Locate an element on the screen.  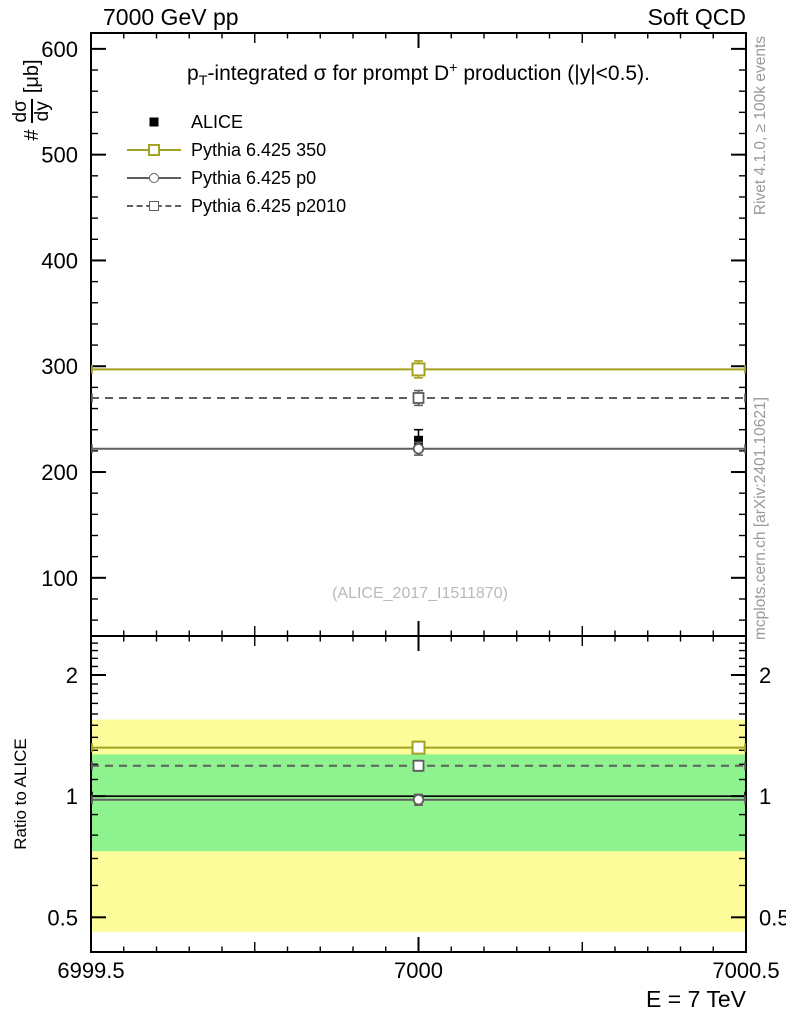
alice-filled-square-marker-icon is located at coordinates (154, 122).